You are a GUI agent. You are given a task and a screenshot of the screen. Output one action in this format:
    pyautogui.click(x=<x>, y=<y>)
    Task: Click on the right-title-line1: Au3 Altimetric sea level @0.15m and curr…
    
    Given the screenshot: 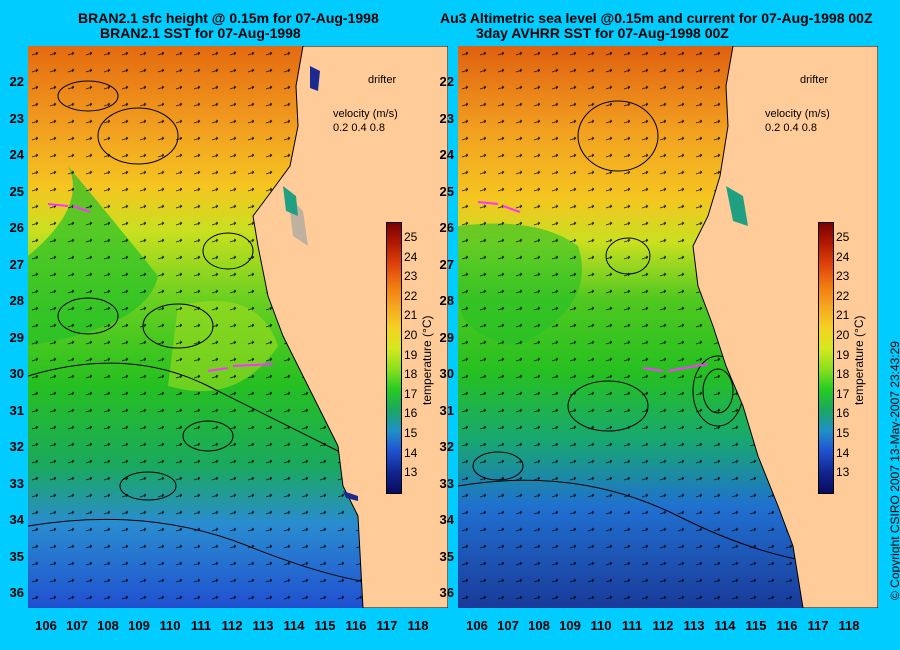 What is the action you would take?
    pyautogui.click(x=656, y=18)
    